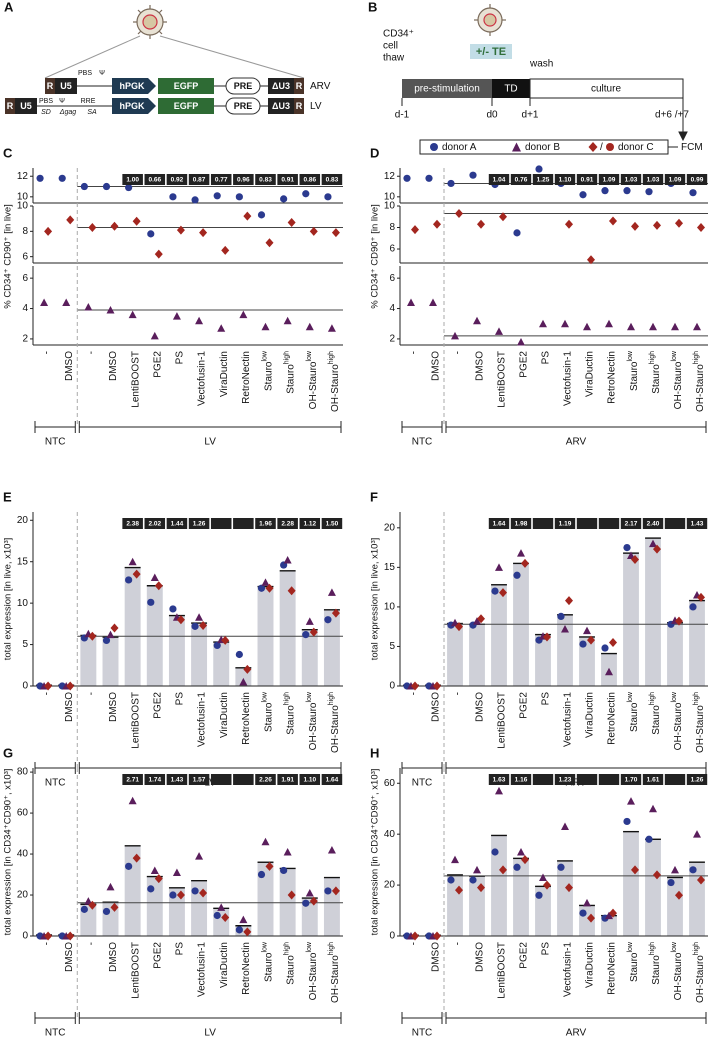 This screenshot has width=713, height=1044. I want to click on fold-label: 1.43, so click(177, 780).